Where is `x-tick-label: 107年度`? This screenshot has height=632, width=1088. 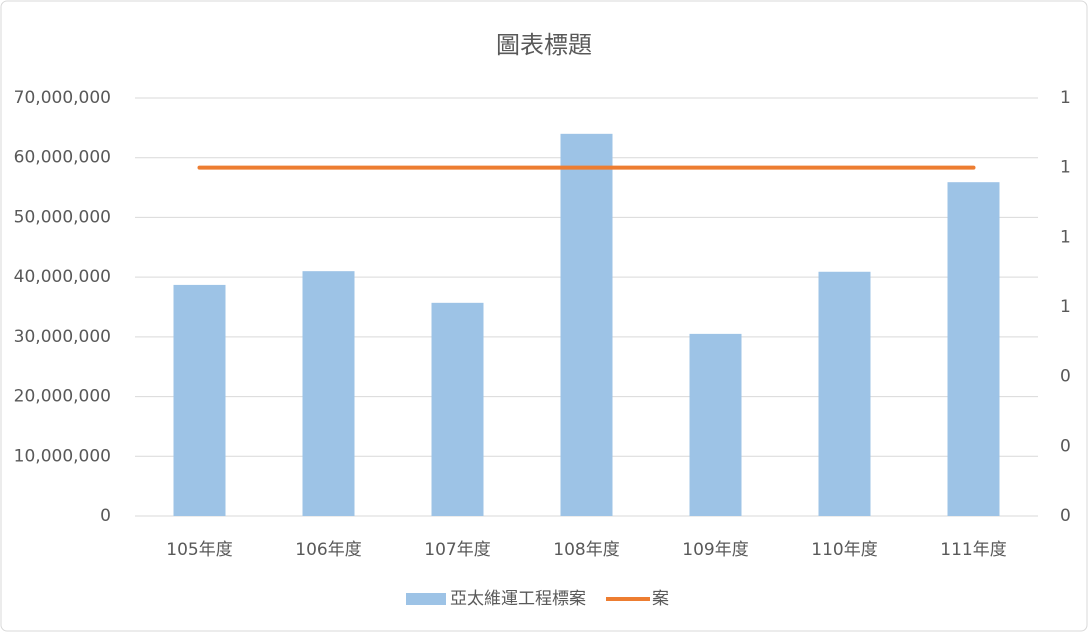 x-tick-label: 107年度 is located at coordinates (457, 550).